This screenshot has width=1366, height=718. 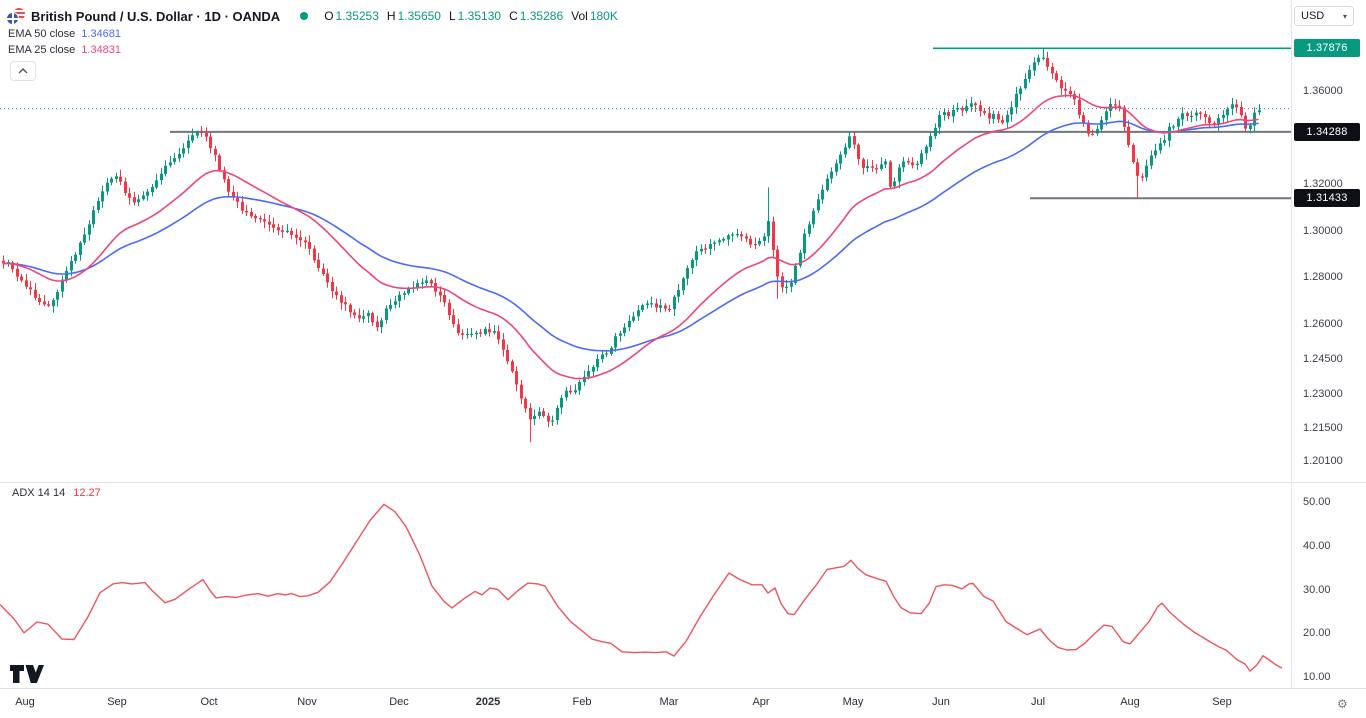 What do you see at coordinates (488, 702) in the screenshot?
I see `time-axis-label: 2025` at bounding box center [488, 702].